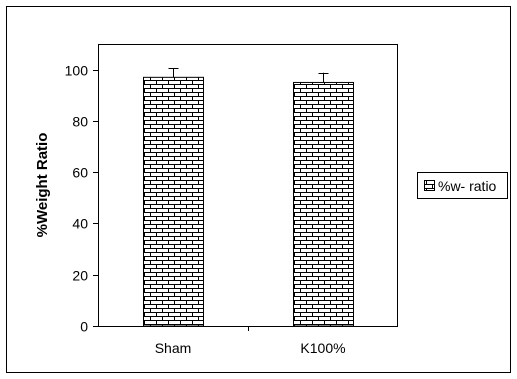 The height and width of the screenshot is (379, 517). I want to click on y-tick-label: 100, so click(77, 71).